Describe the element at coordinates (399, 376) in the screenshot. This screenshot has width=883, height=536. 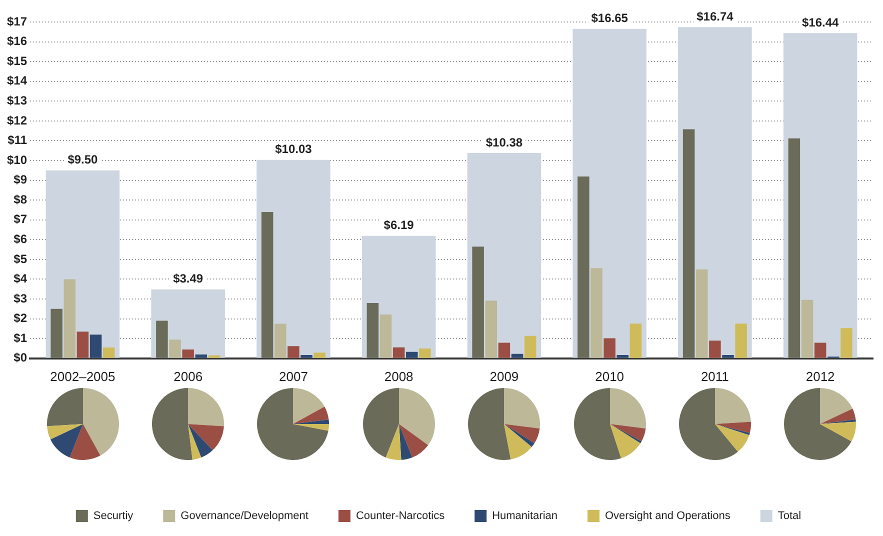
I see `x-tick-label: 2008` at that location.